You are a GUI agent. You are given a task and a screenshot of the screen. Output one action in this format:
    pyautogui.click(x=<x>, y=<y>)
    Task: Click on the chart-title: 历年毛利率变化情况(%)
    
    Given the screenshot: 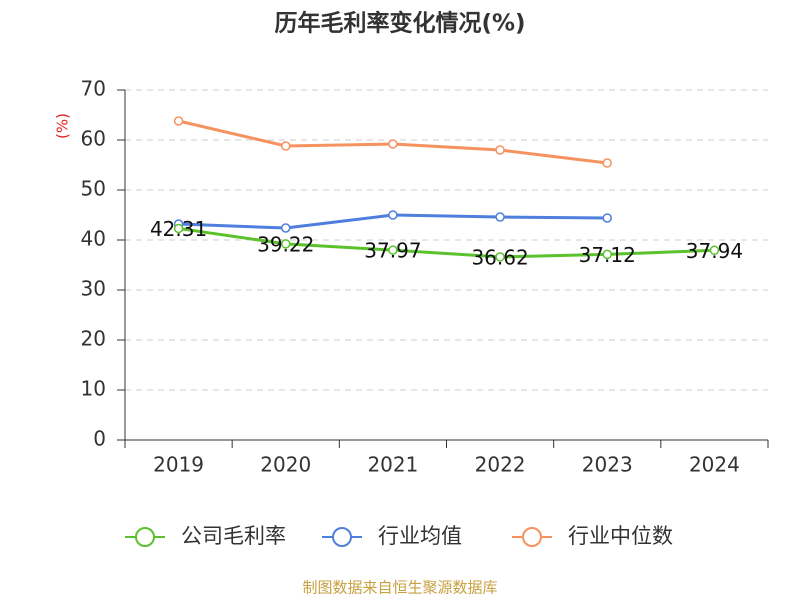 What is the action you would take?
    pyautogui.click(x=399, y=23)
    